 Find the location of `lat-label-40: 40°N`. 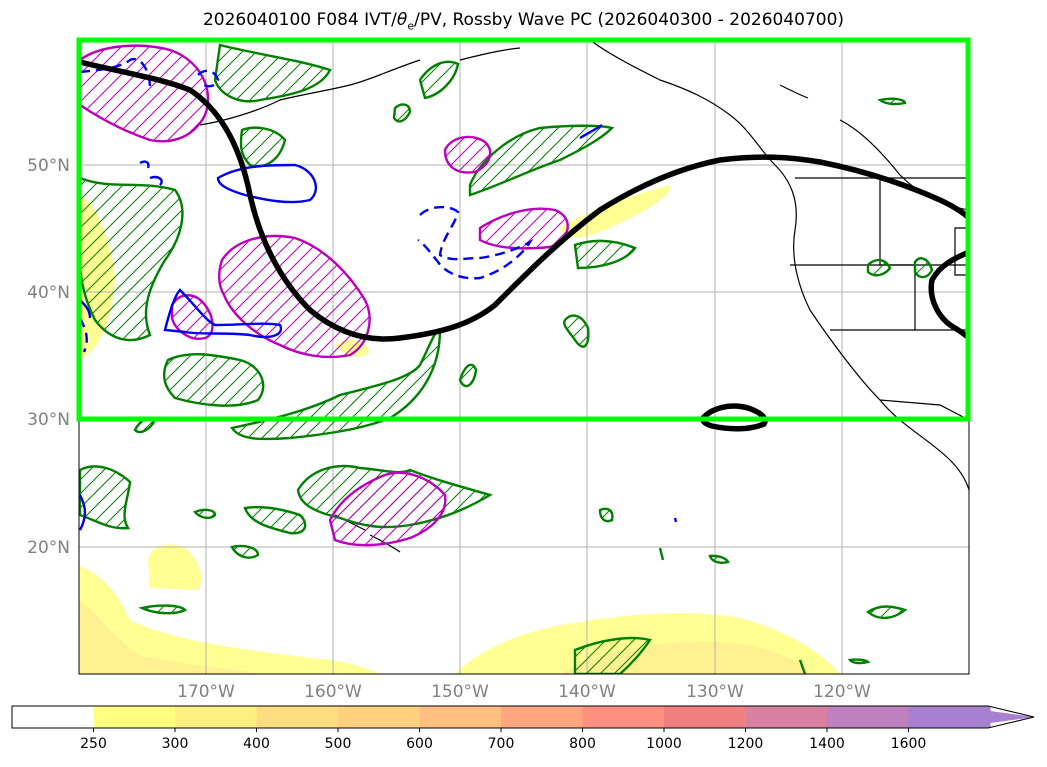

lat-label-40: 40°N is located at coordinates (48, 293).